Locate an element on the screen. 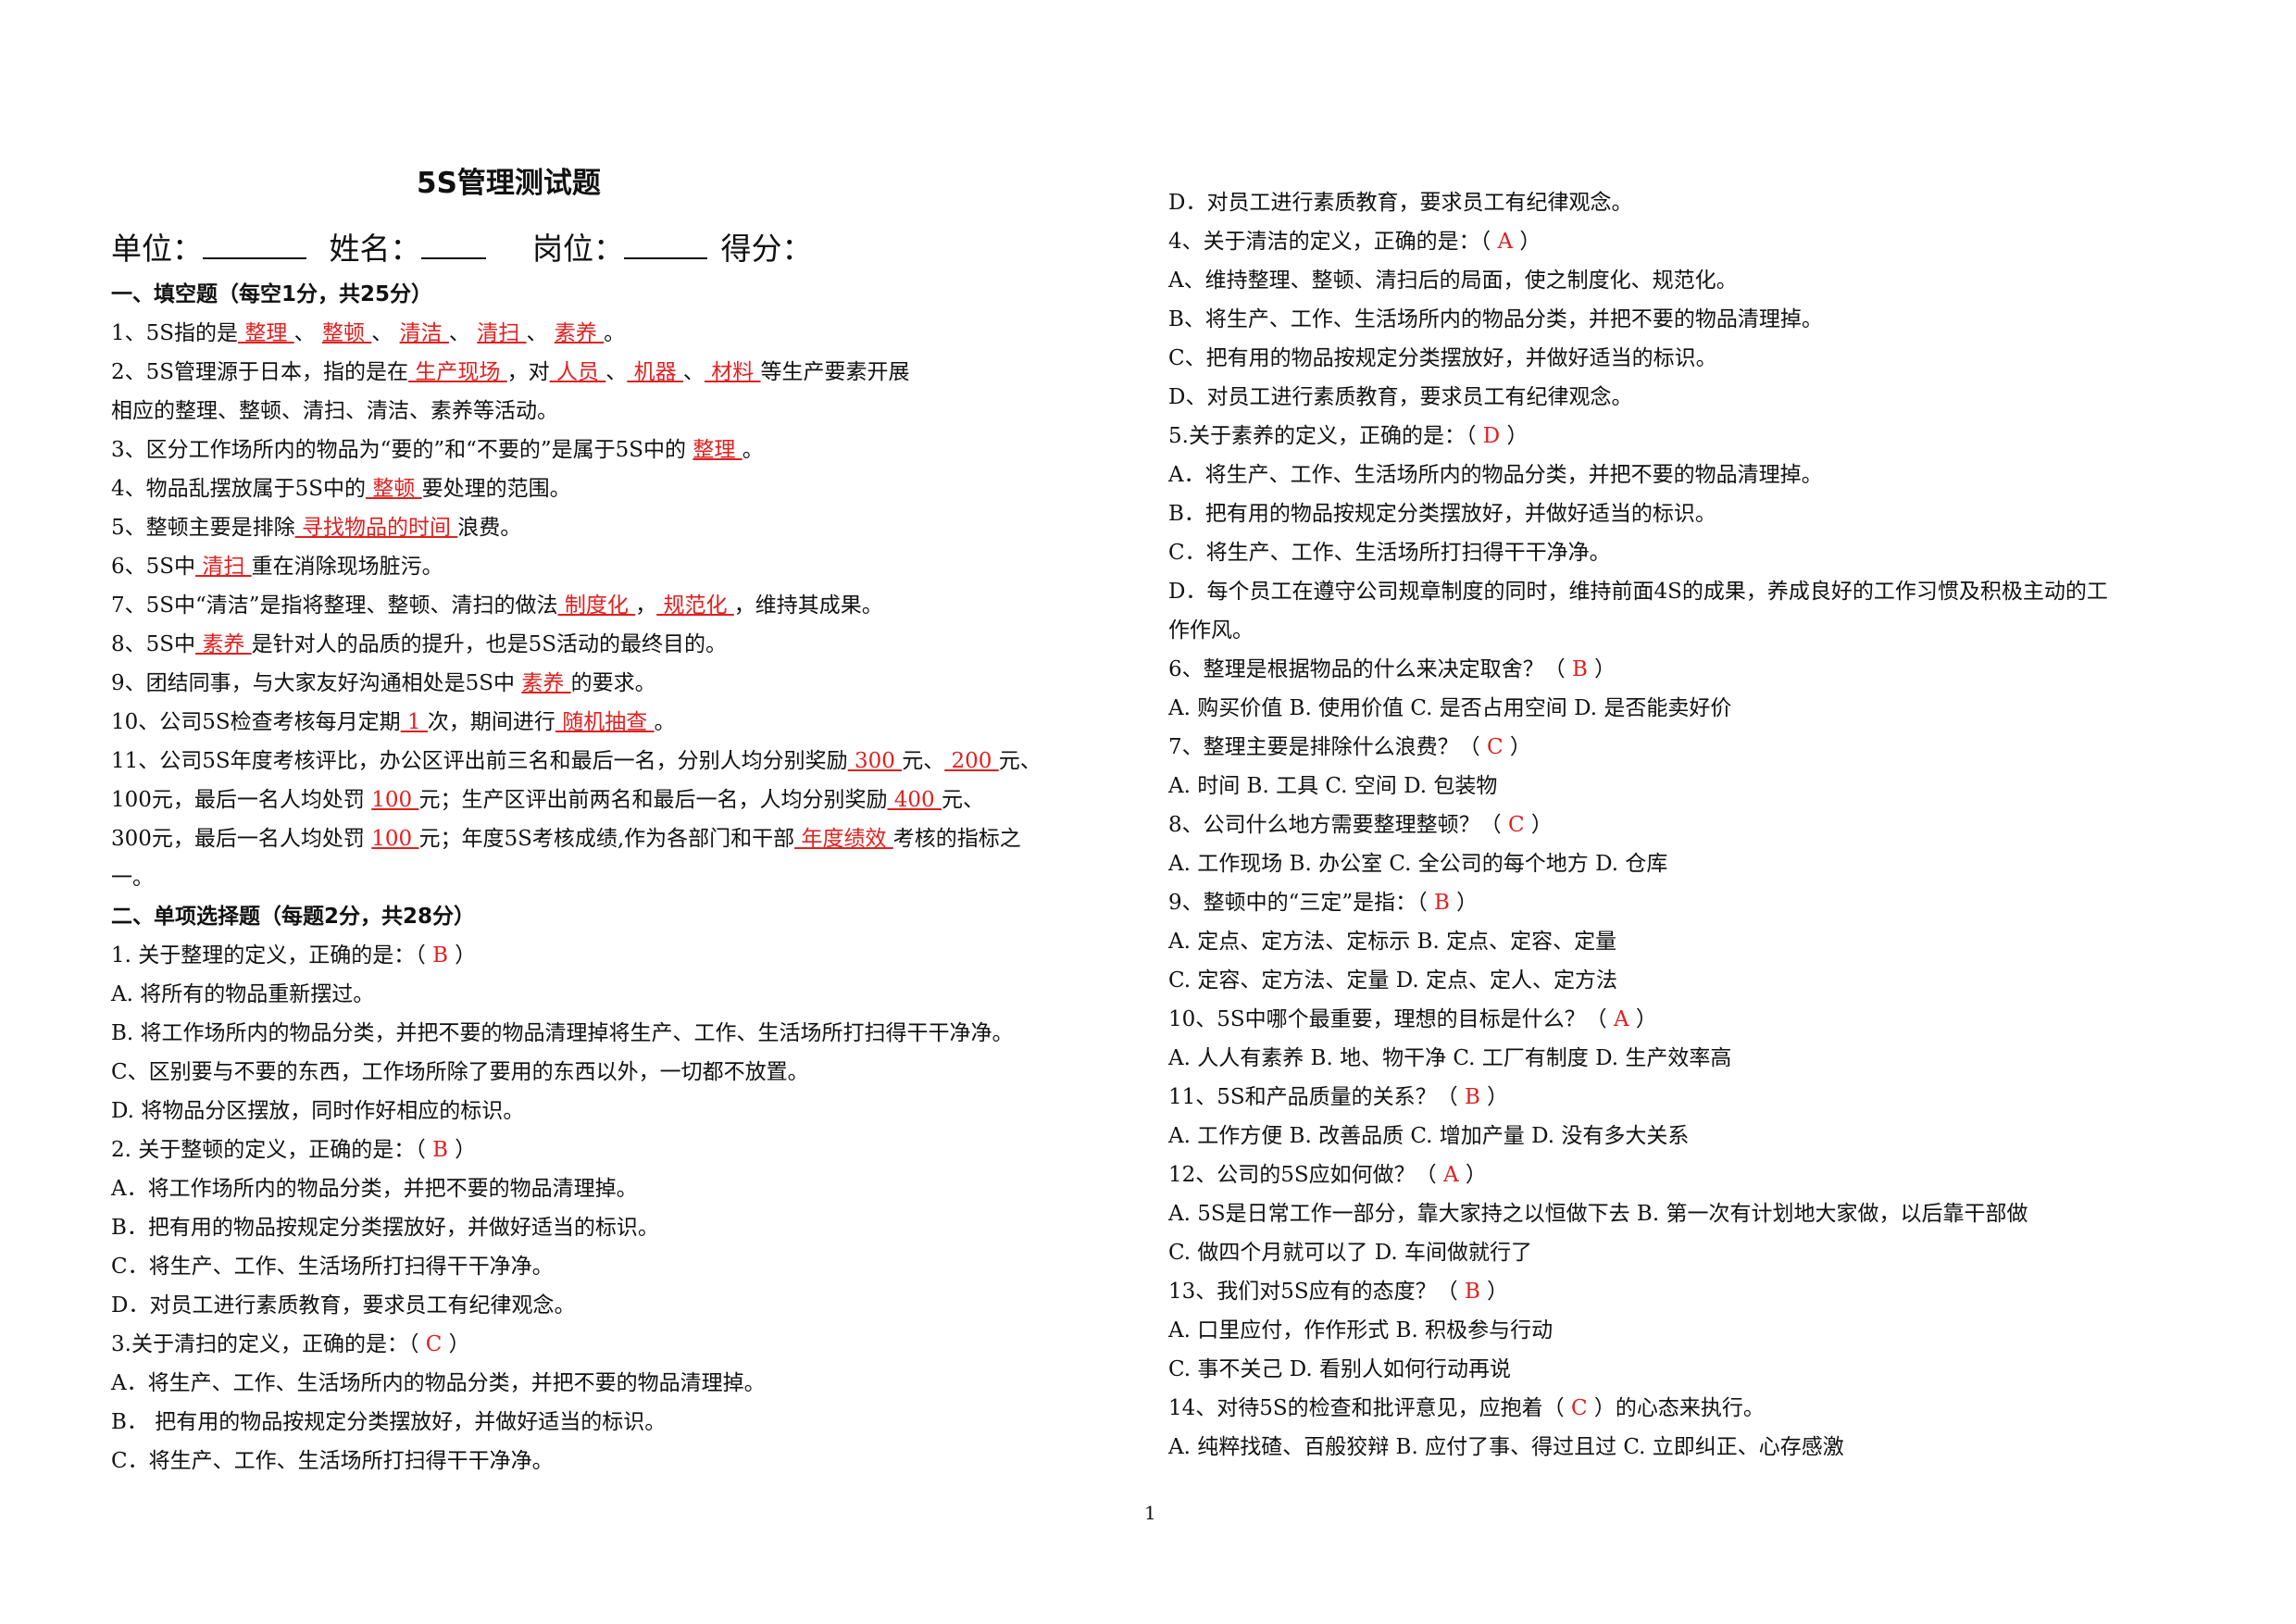 The image size is (2296, 1624). question-text: A．将工作场所内的物品分类，并把不要的物品清理掉。 is located at coordinates (374, 1189).